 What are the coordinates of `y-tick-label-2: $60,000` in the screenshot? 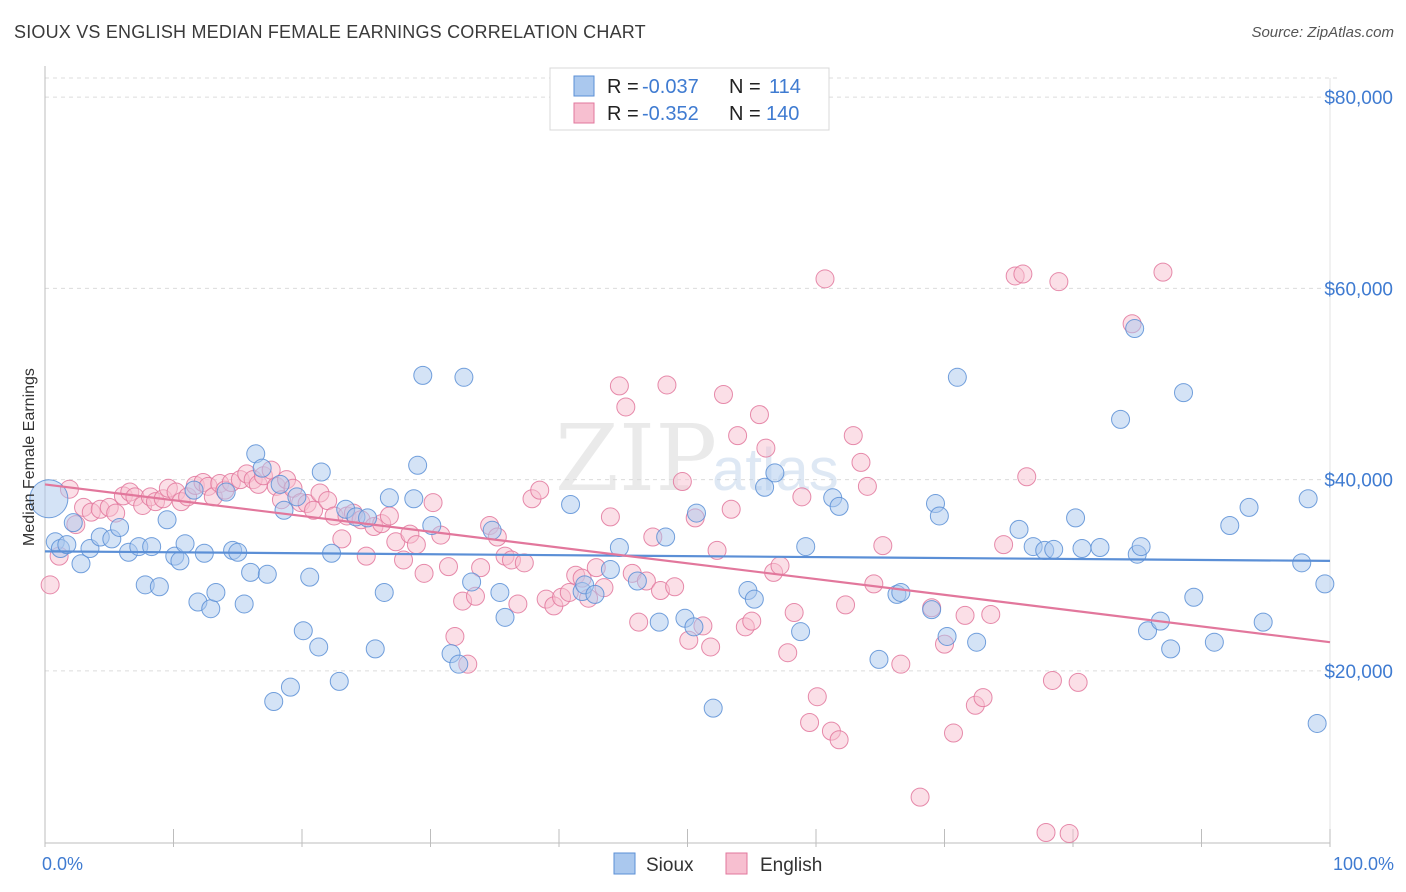 It's located at (1358, 289).